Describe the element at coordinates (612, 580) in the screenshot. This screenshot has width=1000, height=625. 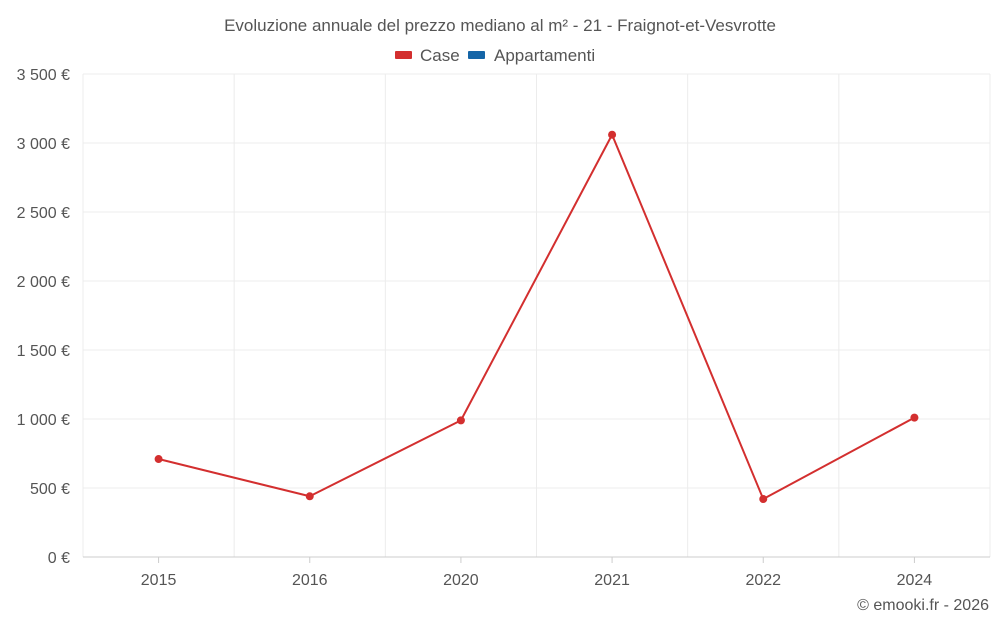
I see `x-tick-label: 2021` at that location.